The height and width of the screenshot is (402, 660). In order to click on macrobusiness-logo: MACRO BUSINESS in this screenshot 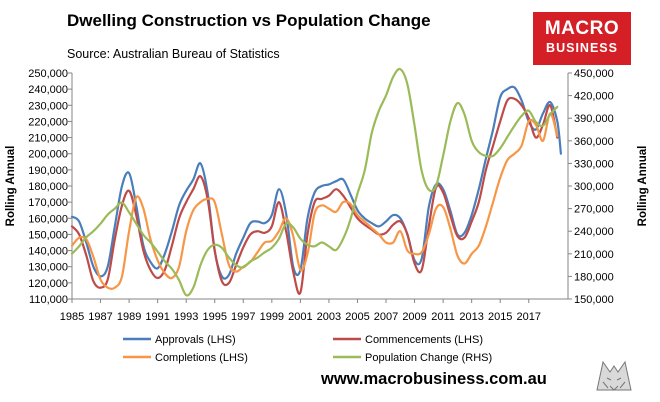, I will do `click(582, 38)`.